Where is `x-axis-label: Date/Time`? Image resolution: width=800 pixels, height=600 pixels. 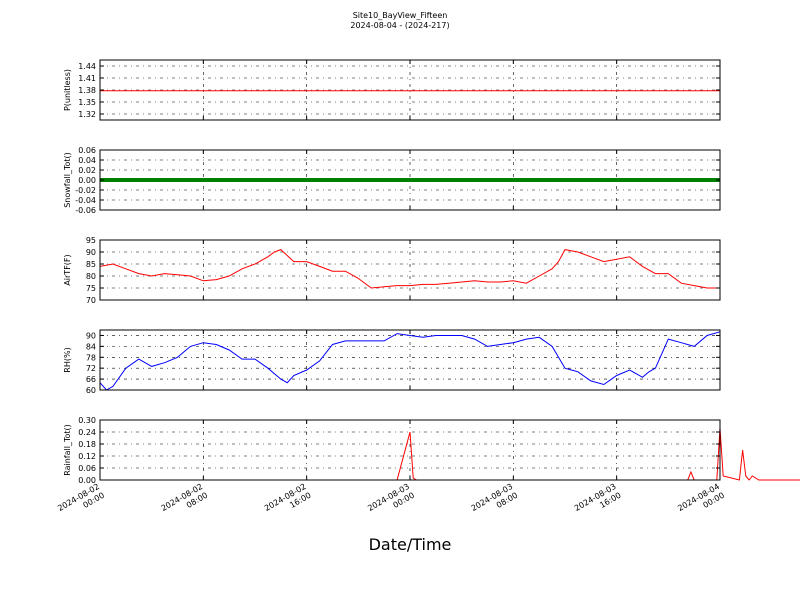
x-axis-label: Date/Time is located at coordinates (410, 544).